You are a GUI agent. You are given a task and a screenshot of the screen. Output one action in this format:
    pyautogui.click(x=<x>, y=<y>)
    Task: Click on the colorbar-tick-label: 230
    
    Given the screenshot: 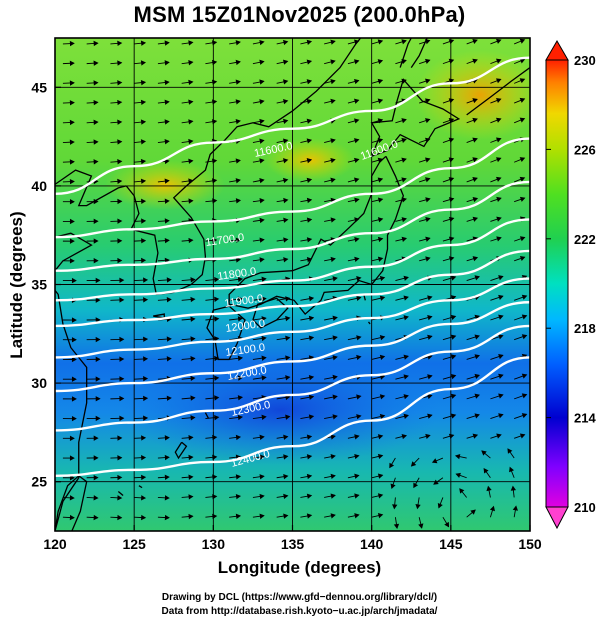 What is the action you would take?
    pyautogui.click(x=585, y=60)
    